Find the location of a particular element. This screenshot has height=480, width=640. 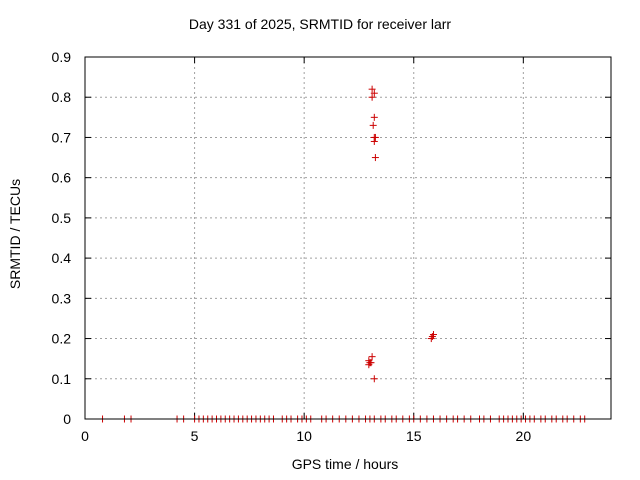

y-tick-label: 0.3 is located at coordinates (62, 298).